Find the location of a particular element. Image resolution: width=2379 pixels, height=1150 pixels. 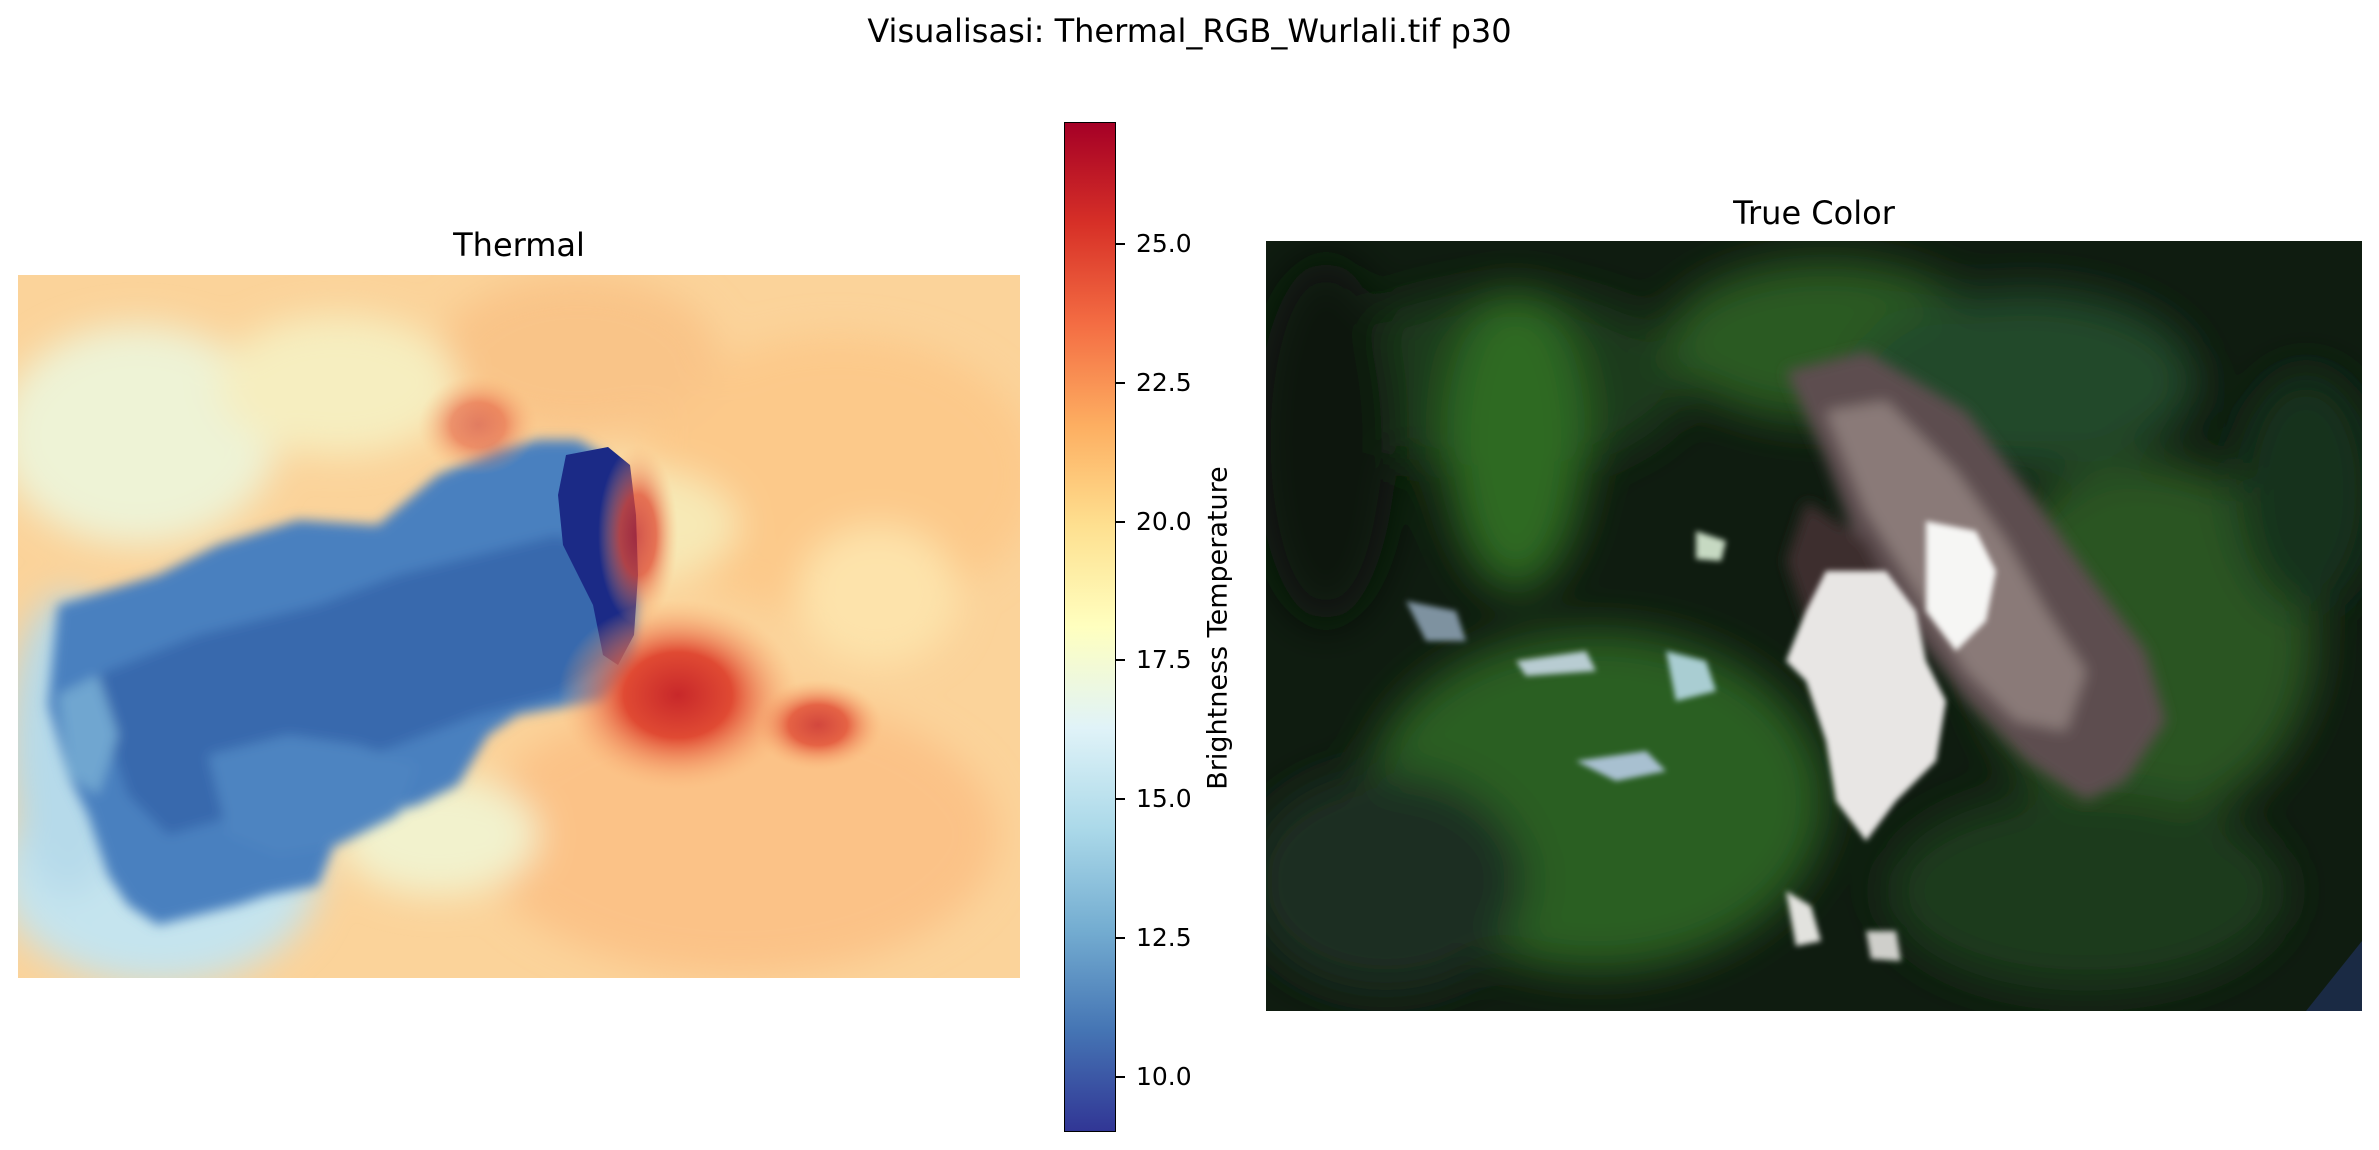

colorbar is located at coordinates (1090, 627).